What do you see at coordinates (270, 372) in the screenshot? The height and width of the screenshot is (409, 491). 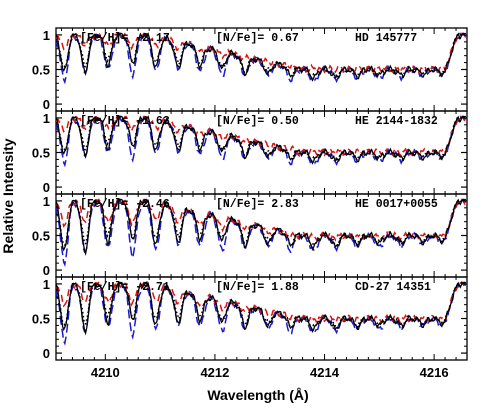 I see `x-axis: 4210 4212 4214 4216` at bounding box center [270, 372].